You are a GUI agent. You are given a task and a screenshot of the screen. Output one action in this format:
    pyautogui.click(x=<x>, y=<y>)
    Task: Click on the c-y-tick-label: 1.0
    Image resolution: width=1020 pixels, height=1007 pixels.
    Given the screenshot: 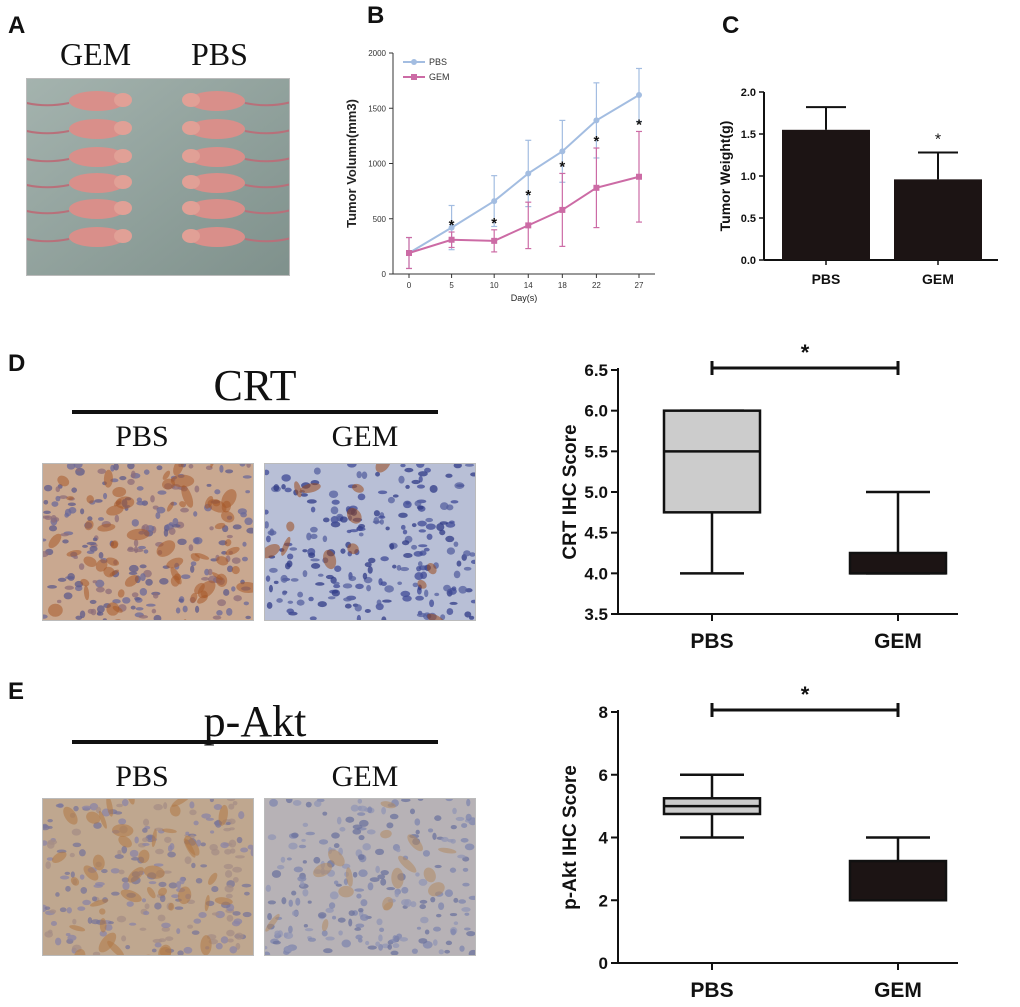 What is the action you would take?
    pyautogui.click(x=748, y=177)
    